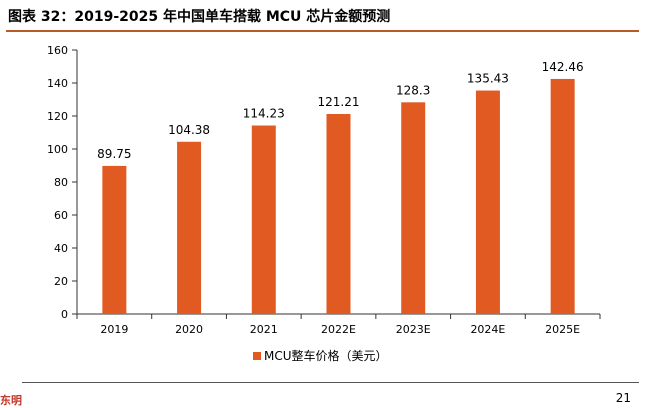  I want to click on y-tick-label: 100, so click(57, 149).